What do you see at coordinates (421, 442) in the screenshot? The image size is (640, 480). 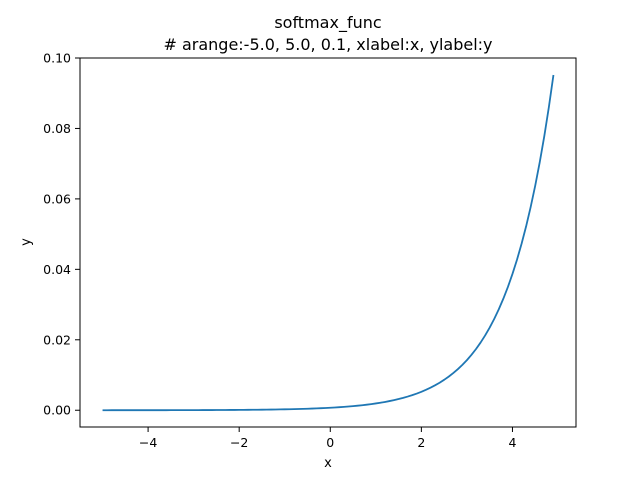 I see `x-tick-label: 2` at bounding box center [421, 442].